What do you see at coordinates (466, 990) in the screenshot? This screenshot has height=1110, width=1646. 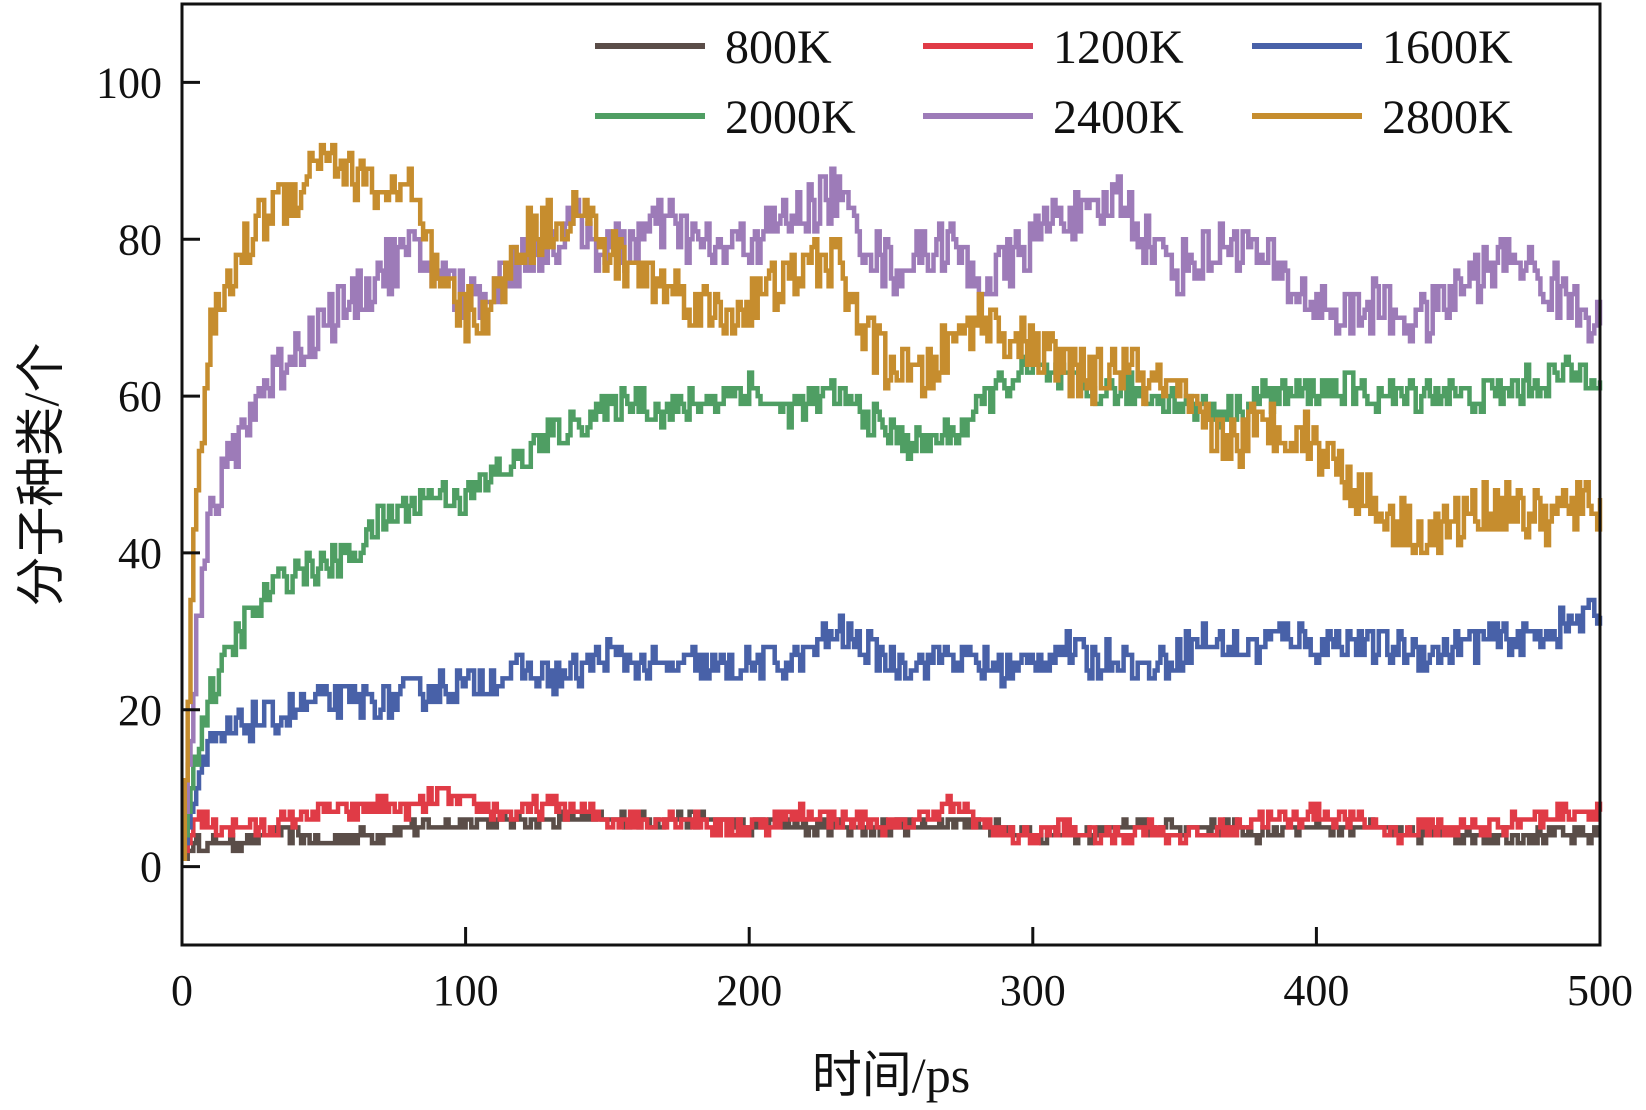 I see `x-tick-label: 100` at bounding box center [466, 990].